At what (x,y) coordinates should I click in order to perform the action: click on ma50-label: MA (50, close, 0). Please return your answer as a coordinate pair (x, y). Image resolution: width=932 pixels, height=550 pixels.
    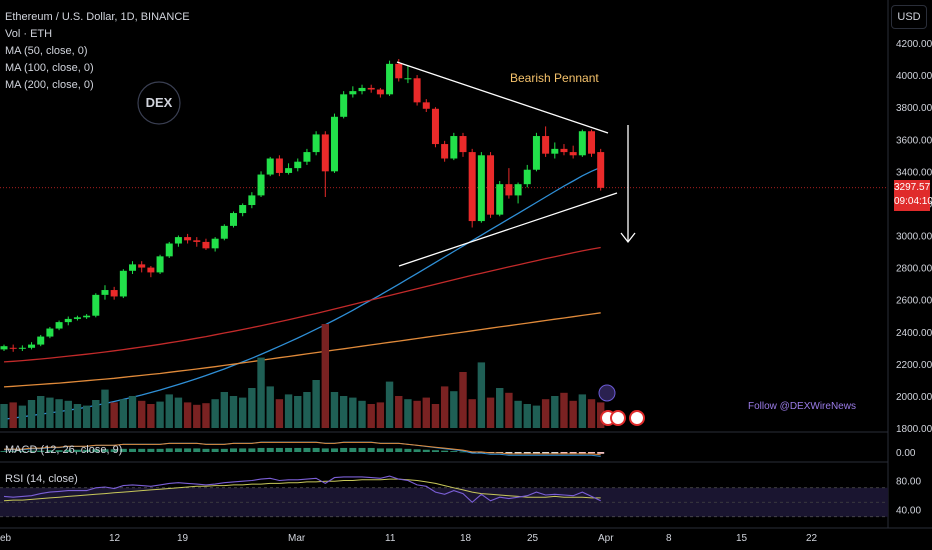
    Looking at the image, I should click on (46, 51).